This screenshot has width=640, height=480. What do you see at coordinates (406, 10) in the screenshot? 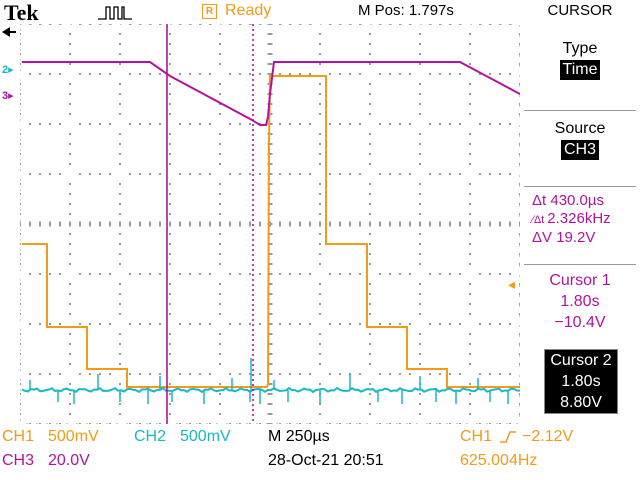
I see `horizontal-position: M Pos: 1.797s` at bounding box center [406, 10].